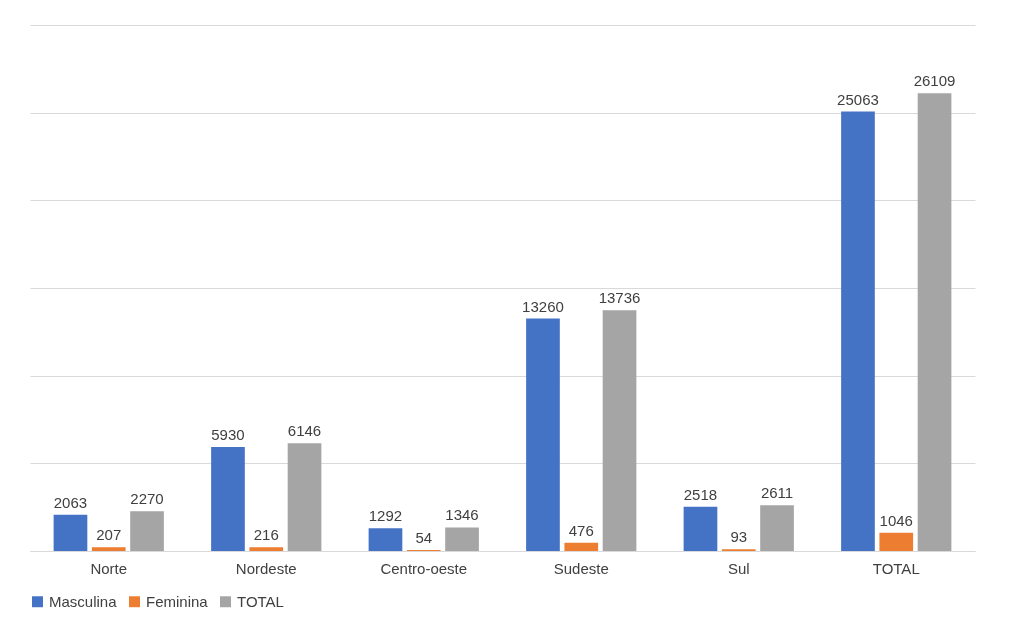 Image resolution: width=1030 pixels, height=626 pixels. I want to click on x-tick-label: Sul, so click(738, 568).